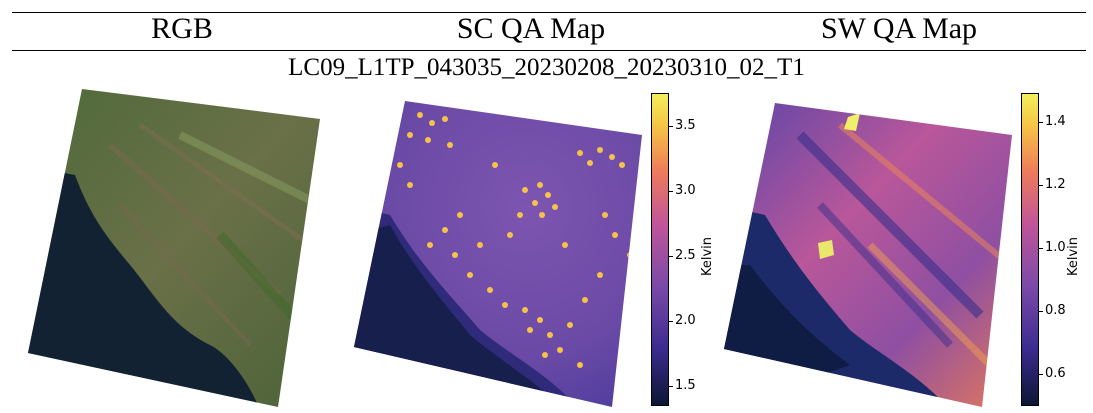 The width and height of the screenshot is (1093, 413). I want to click on table-header-rule, so click(549, 50).